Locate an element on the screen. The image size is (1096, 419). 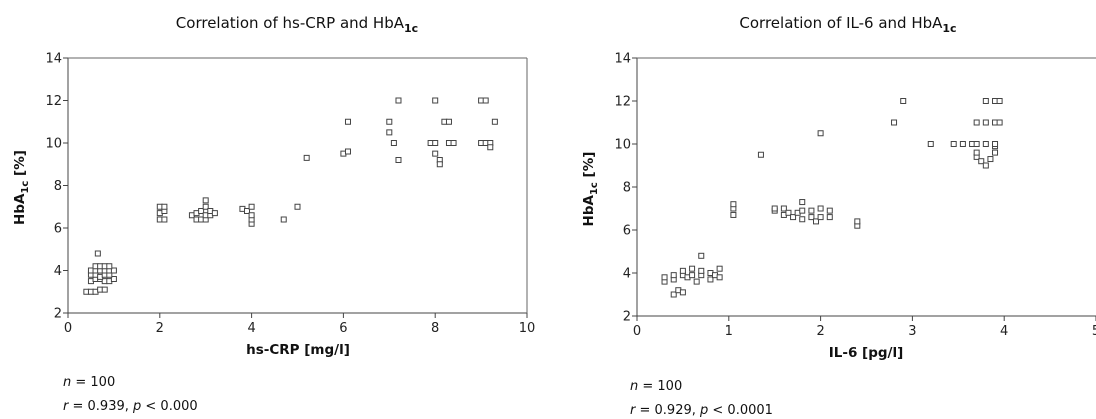
y-tick-label: 8 is located at coordinates (58, 186).